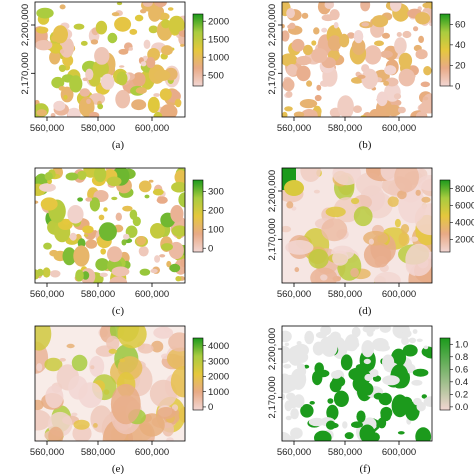 This screenshot has height=474, width=474. Describe the element at coordinates (345, 294) in the screenshot. I see `x-tick-label: 580,000` at that location.